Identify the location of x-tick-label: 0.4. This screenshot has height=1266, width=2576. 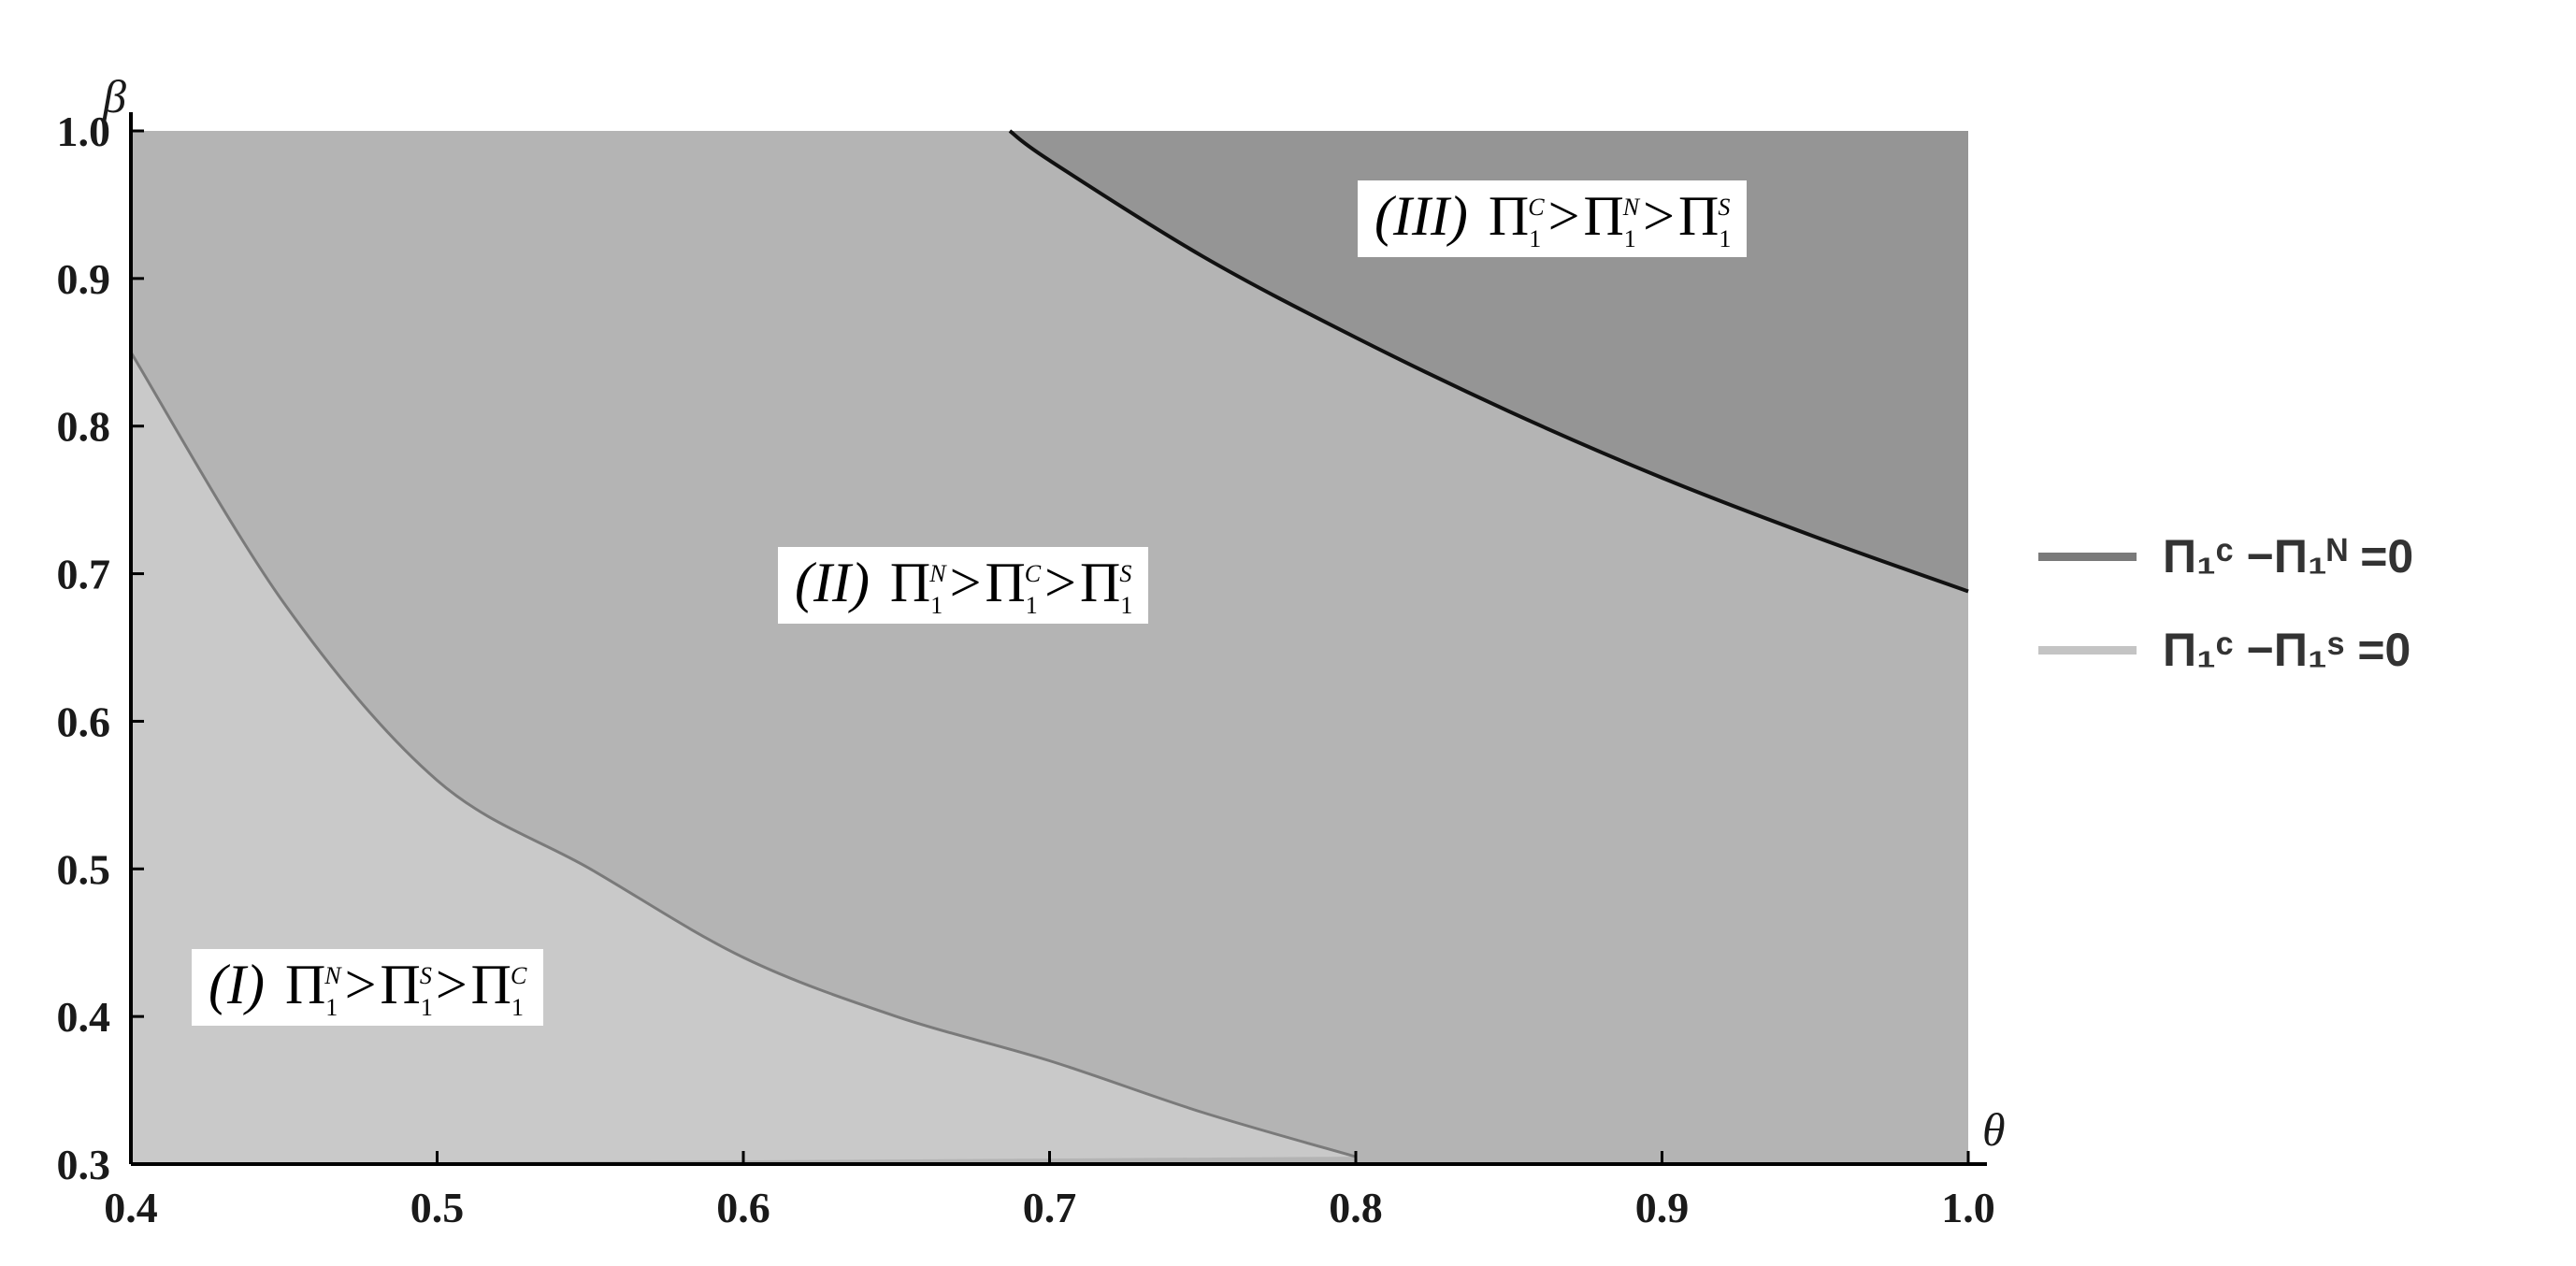
(131, 1207).